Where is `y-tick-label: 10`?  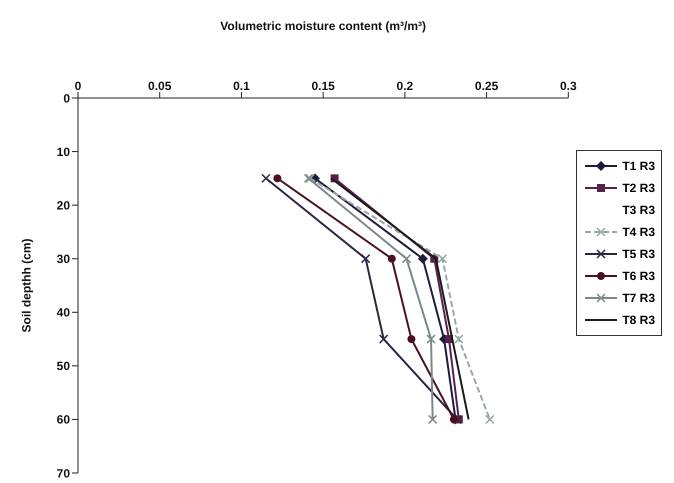
y-tick-label: 10 is located at coordinates (63, 151).